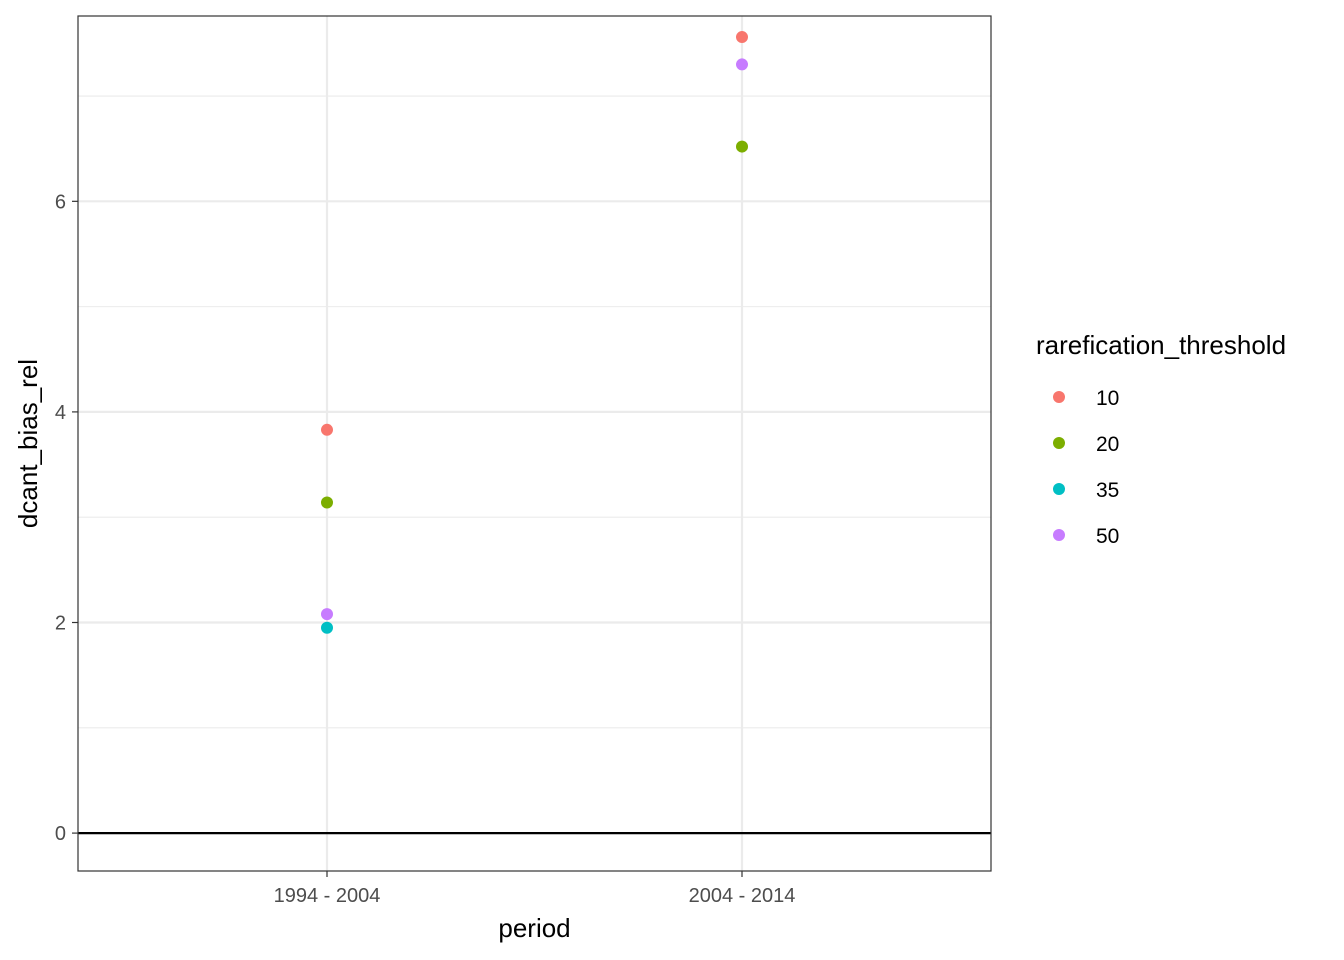  Describe the element at coordinates (535, 889) in the screenshot. I see `x-axis: 1994 - 2004 2004 - 2014` at that location.